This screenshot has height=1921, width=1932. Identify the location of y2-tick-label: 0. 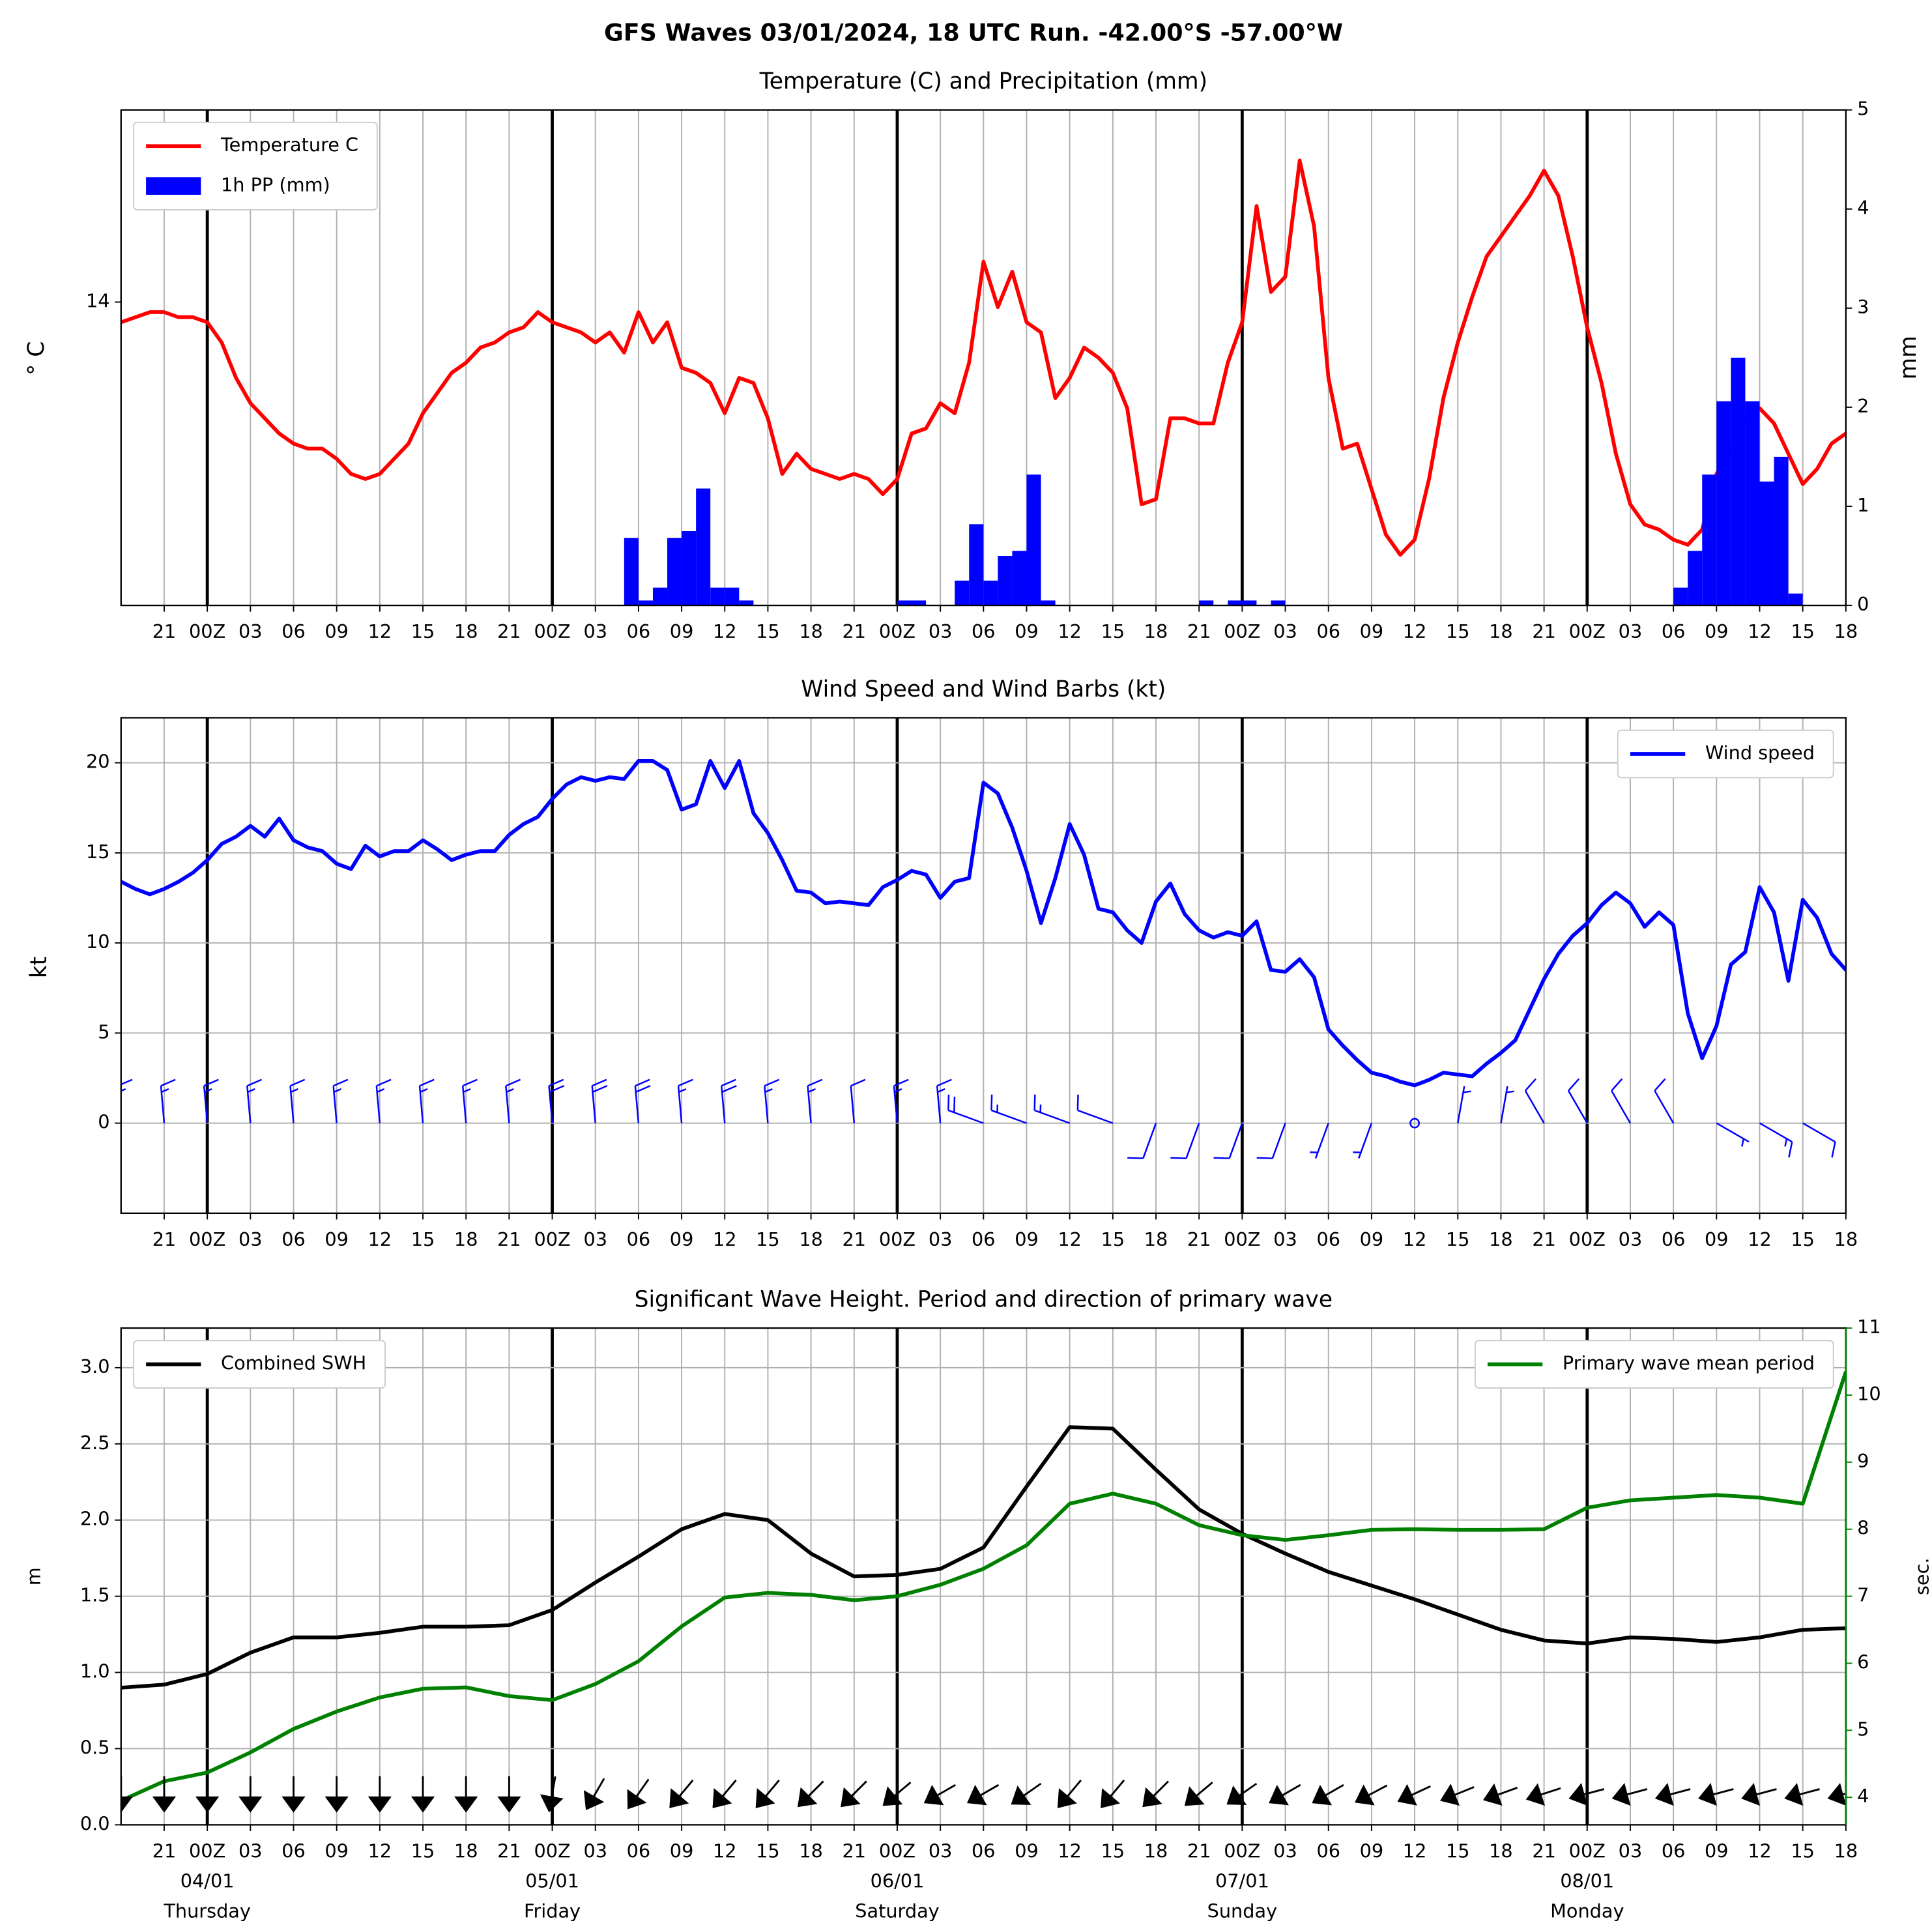
(1863, 604).